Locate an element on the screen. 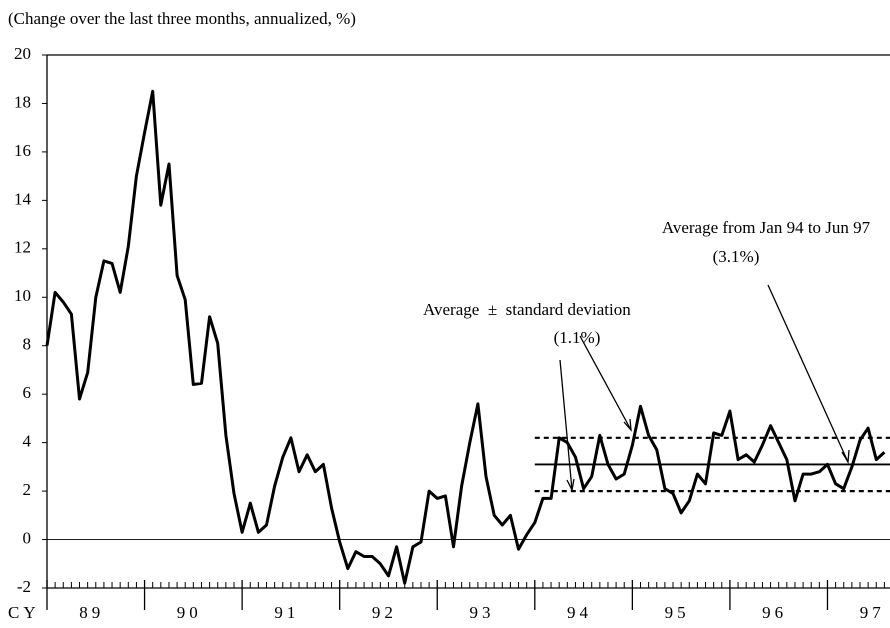  x-tick-label: 92 is located at coordinates (384, 612).